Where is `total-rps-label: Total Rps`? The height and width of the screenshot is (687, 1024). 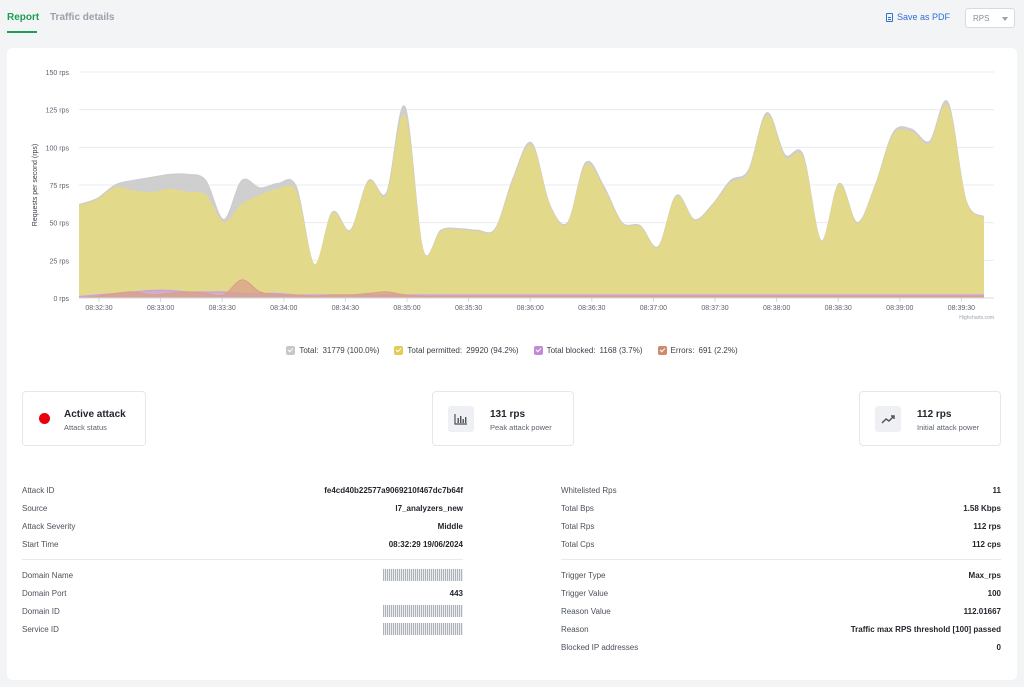
total-rps-label: Total Rps is located at coordinates (578, 526).